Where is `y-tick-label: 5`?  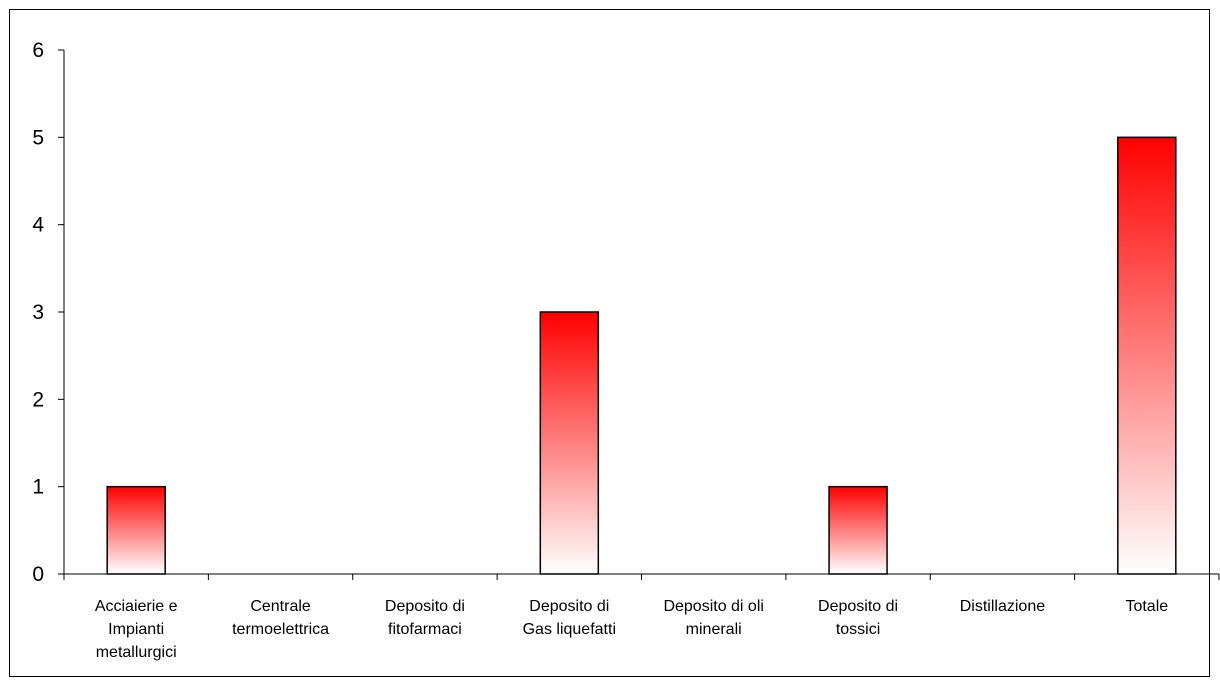 y-tick-label: 5 is located at coordinates (38, 137).